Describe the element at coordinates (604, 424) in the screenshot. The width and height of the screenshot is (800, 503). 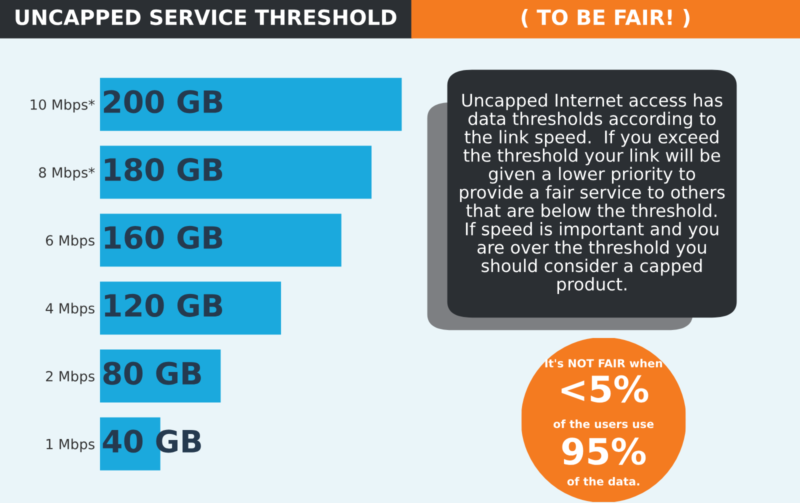
I see `text: of the users use` at that location.